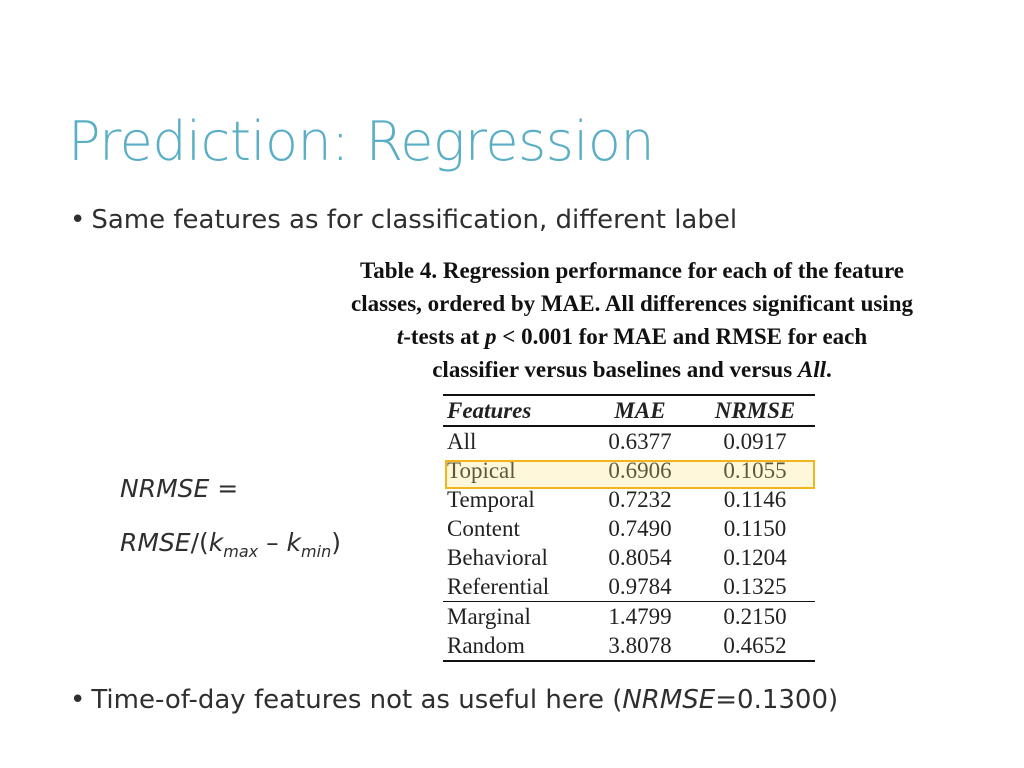 The height and width of the screenshot is (768, 1024). Describe the element at coordinates (444, 336) in the screenshot. I see `caption-tests-text: -tests at` at that location.